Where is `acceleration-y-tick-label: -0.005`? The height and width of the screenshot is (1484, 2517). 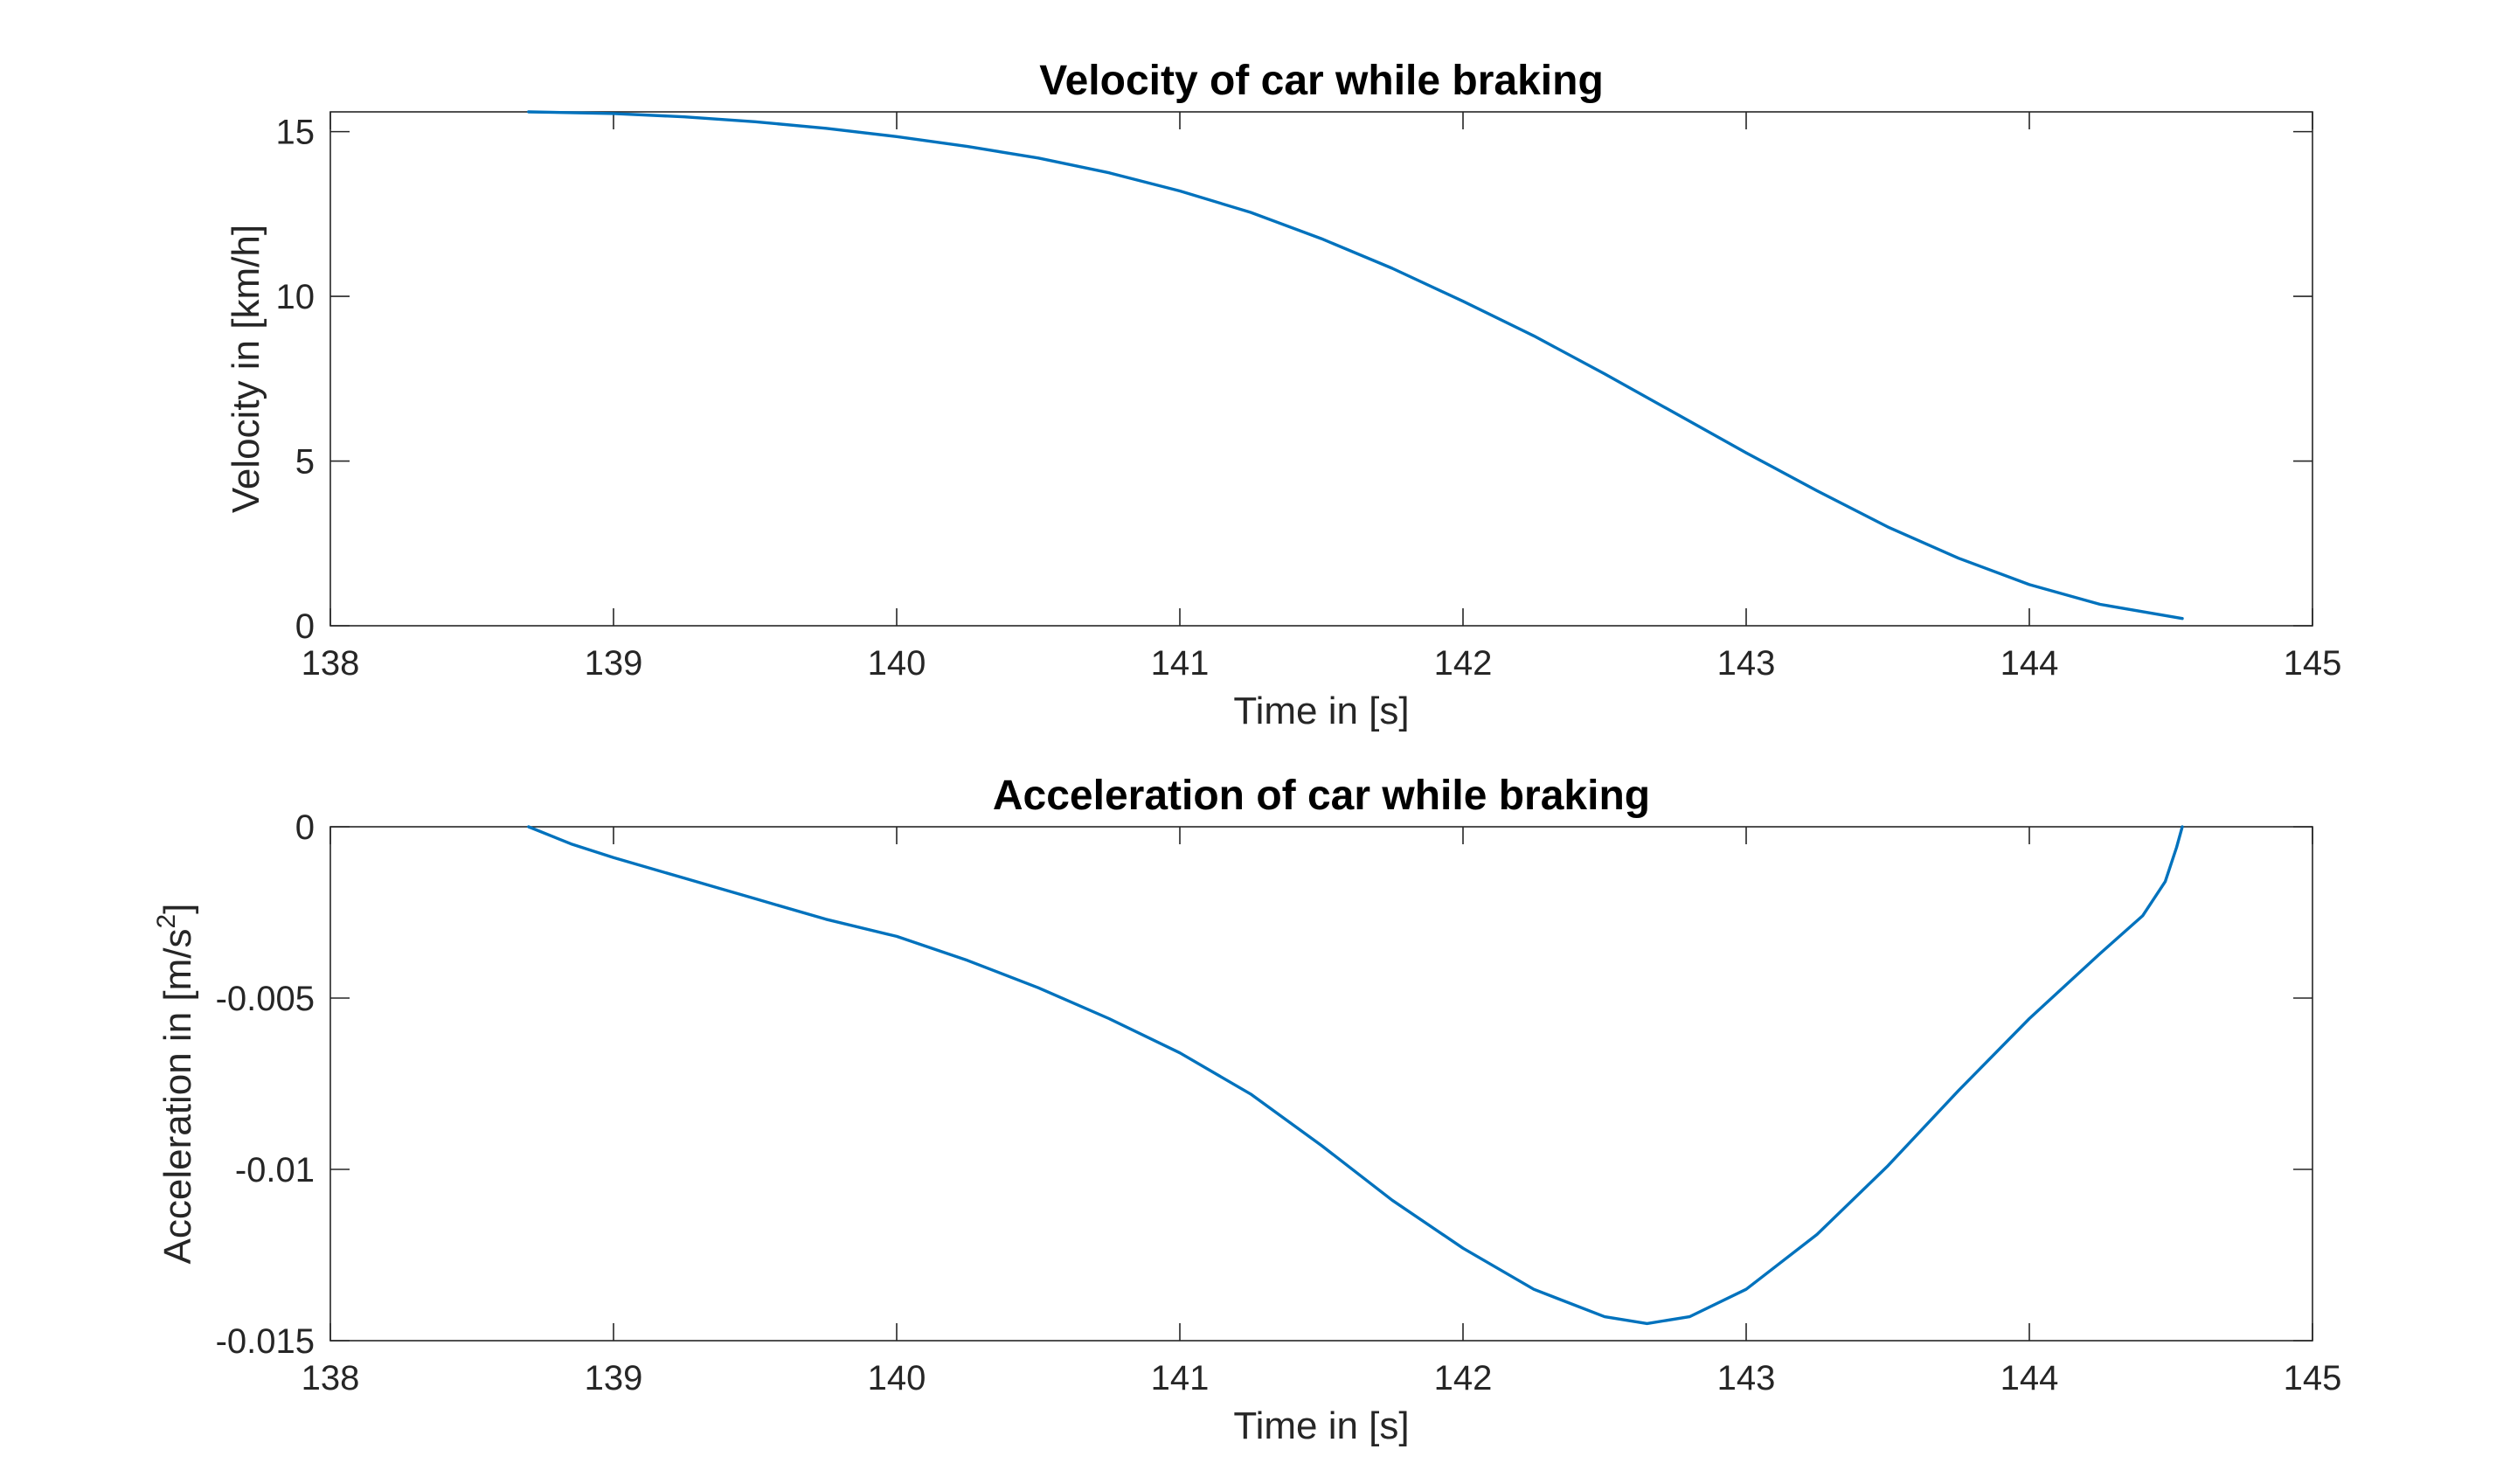 acceleration-y-tick-label: -0.005 is located at coordinates (265, 999).